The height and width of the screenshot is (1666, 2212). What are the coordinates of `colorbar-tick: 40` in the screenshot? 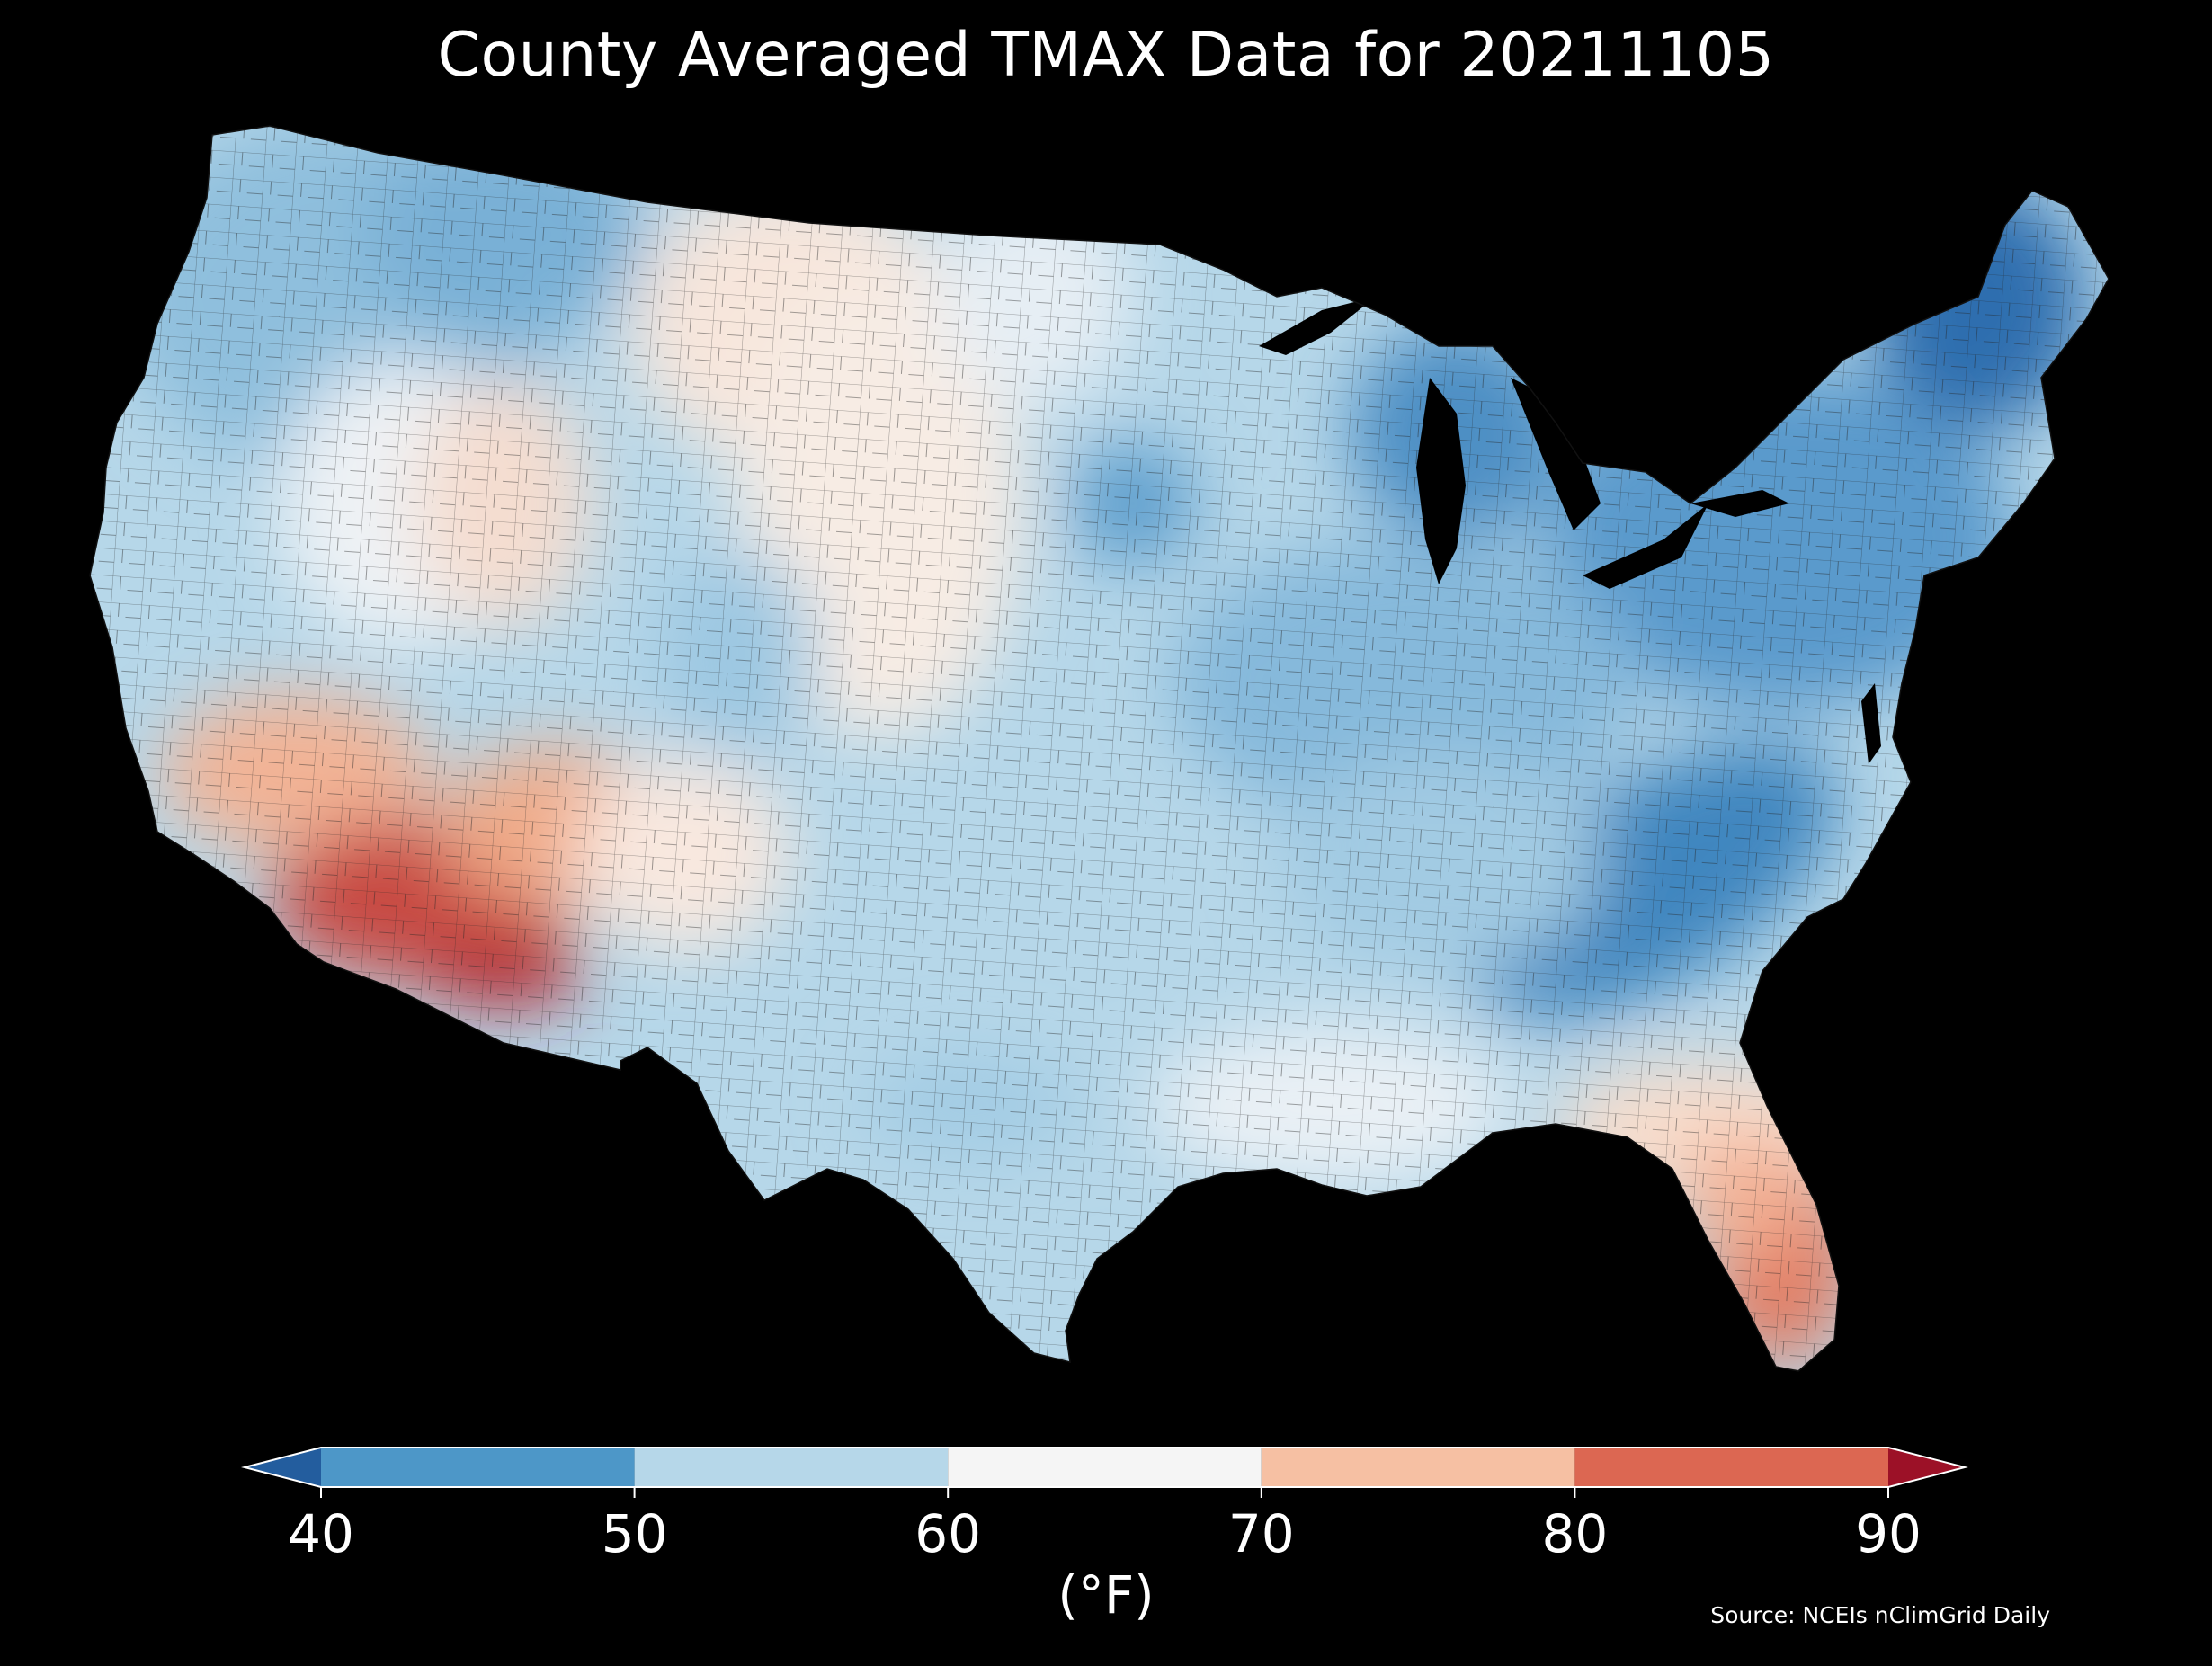 It's located at (321, 1533).